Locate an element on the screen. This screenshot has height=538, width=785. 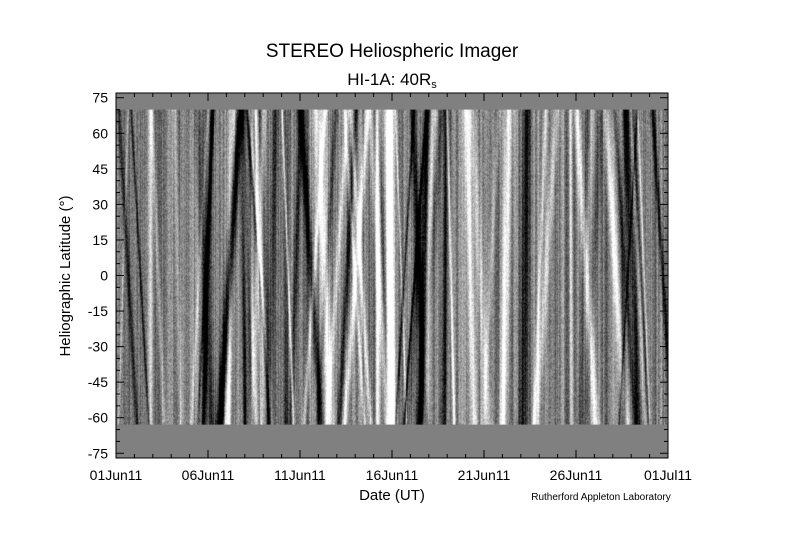
y-tick-label: 15 is located at coordinates (100, 240).